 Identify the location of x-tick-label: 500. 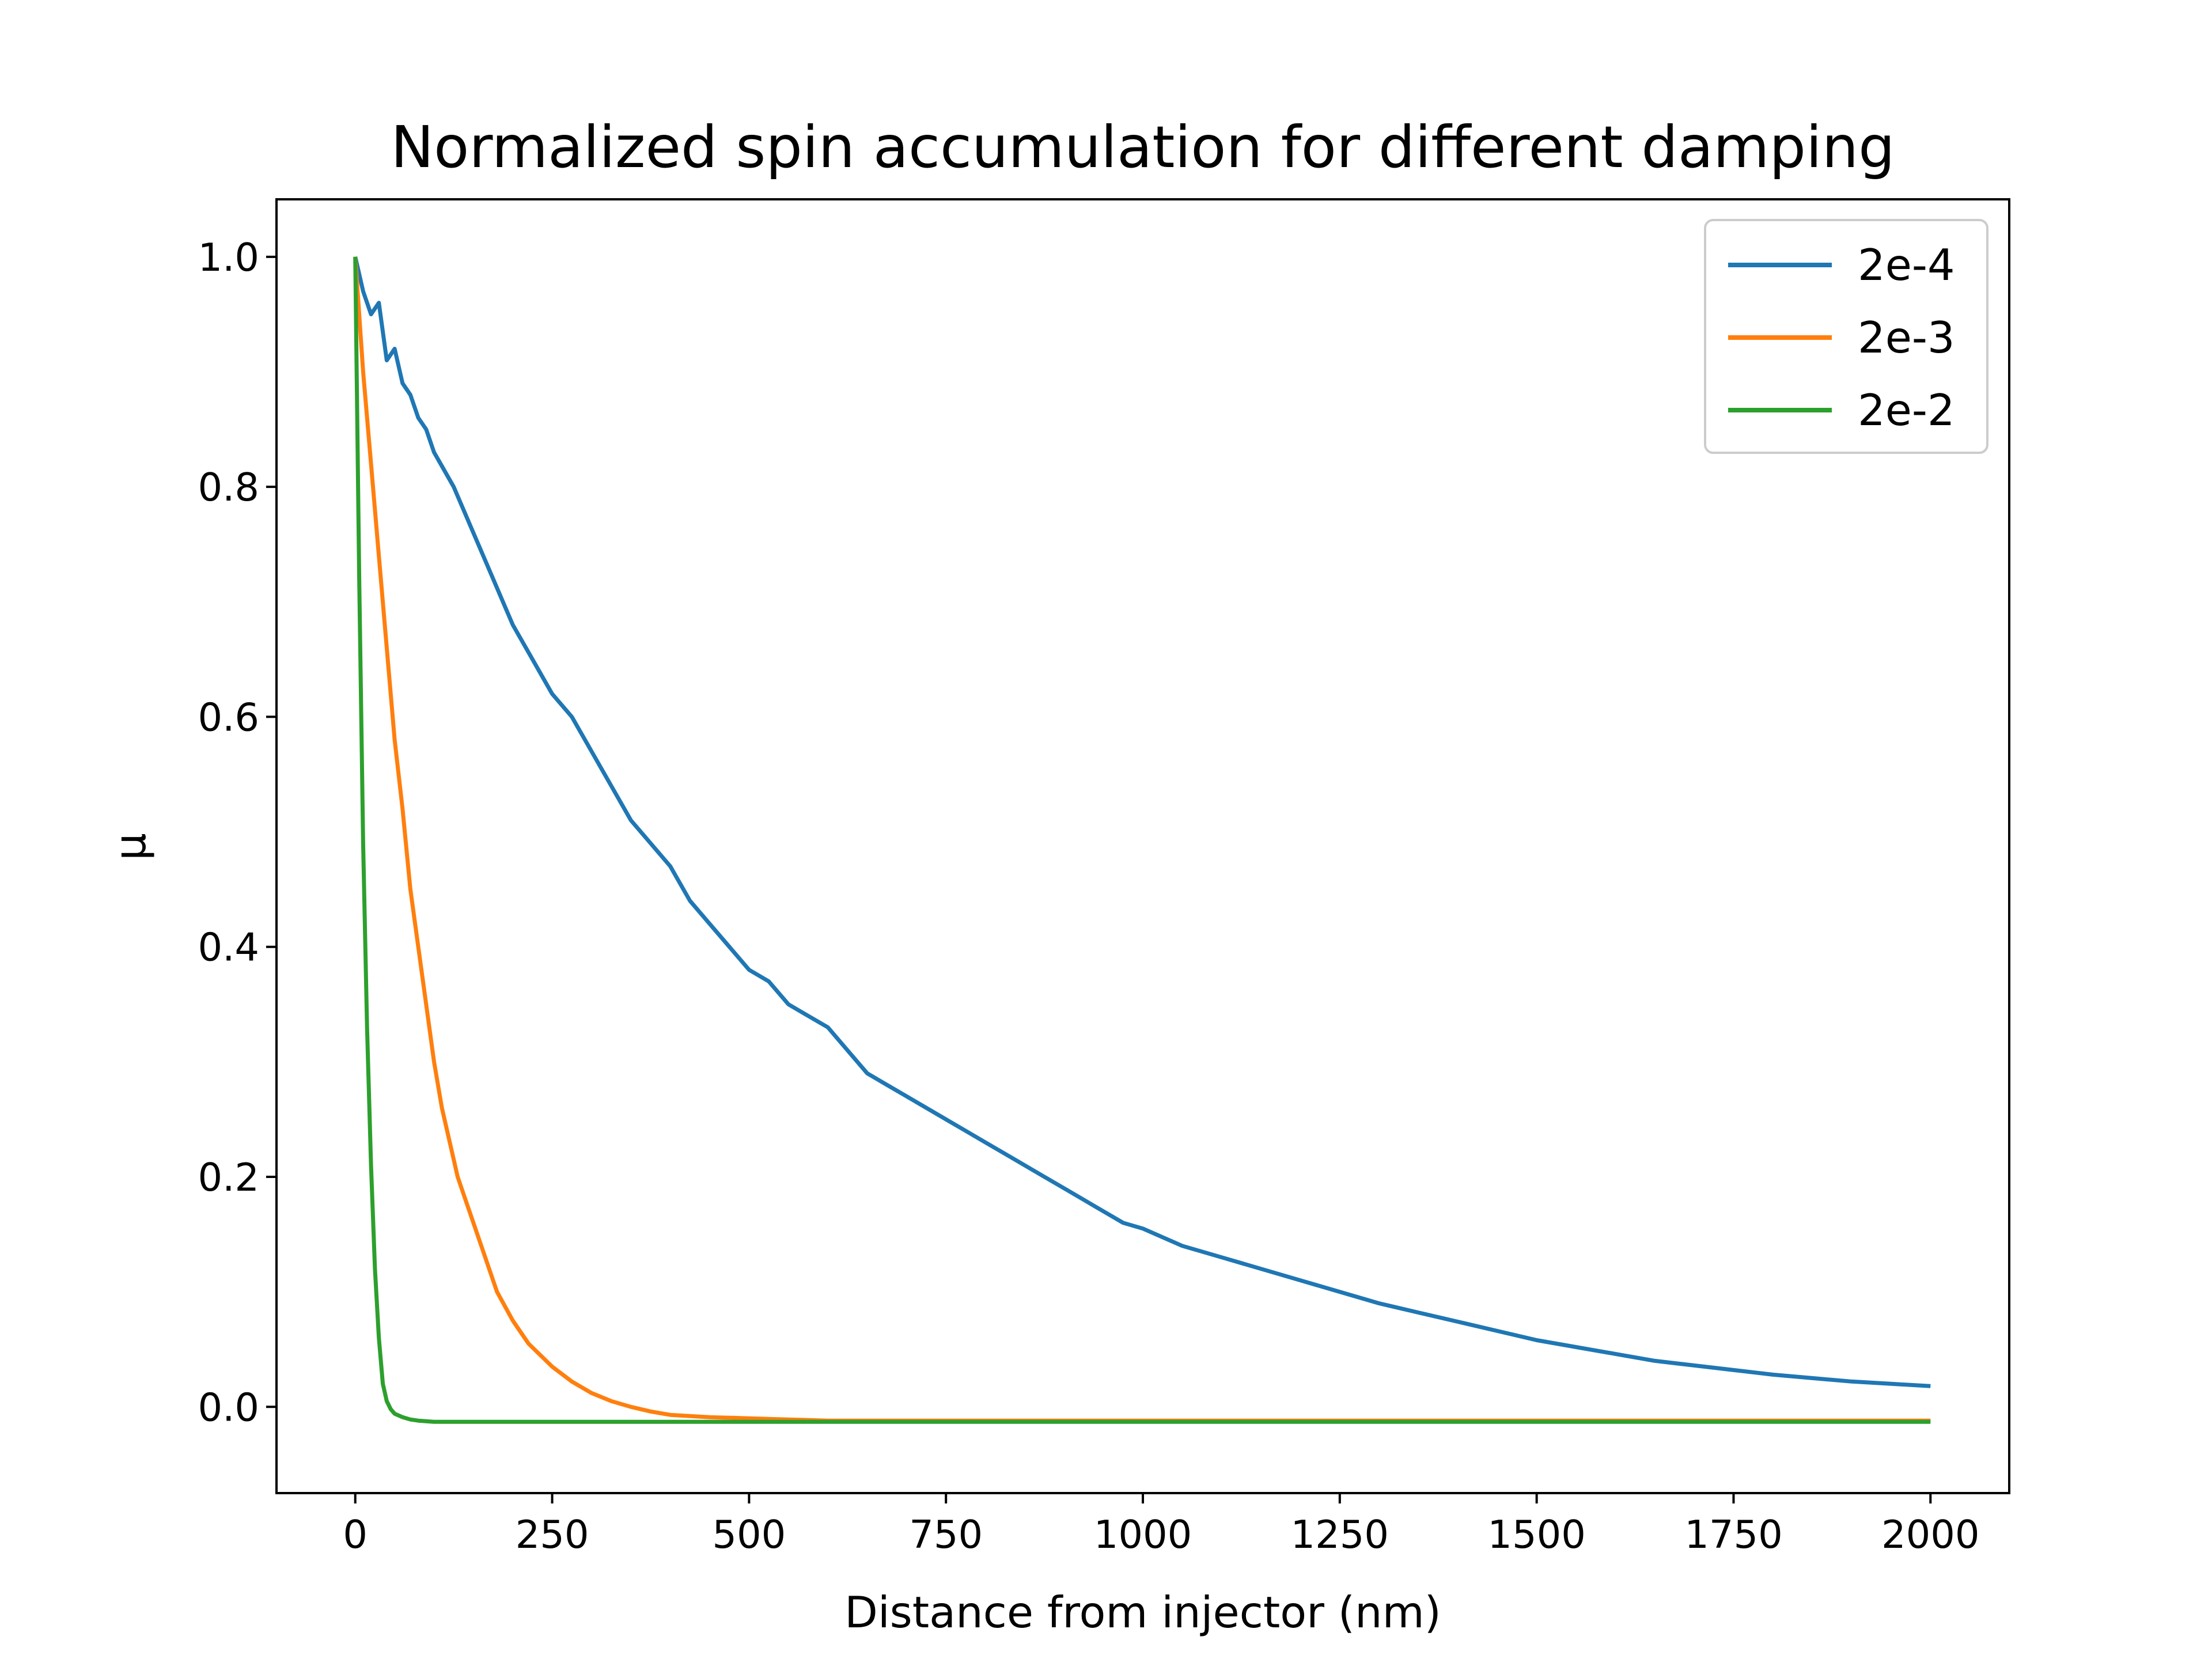
(749, 1534).